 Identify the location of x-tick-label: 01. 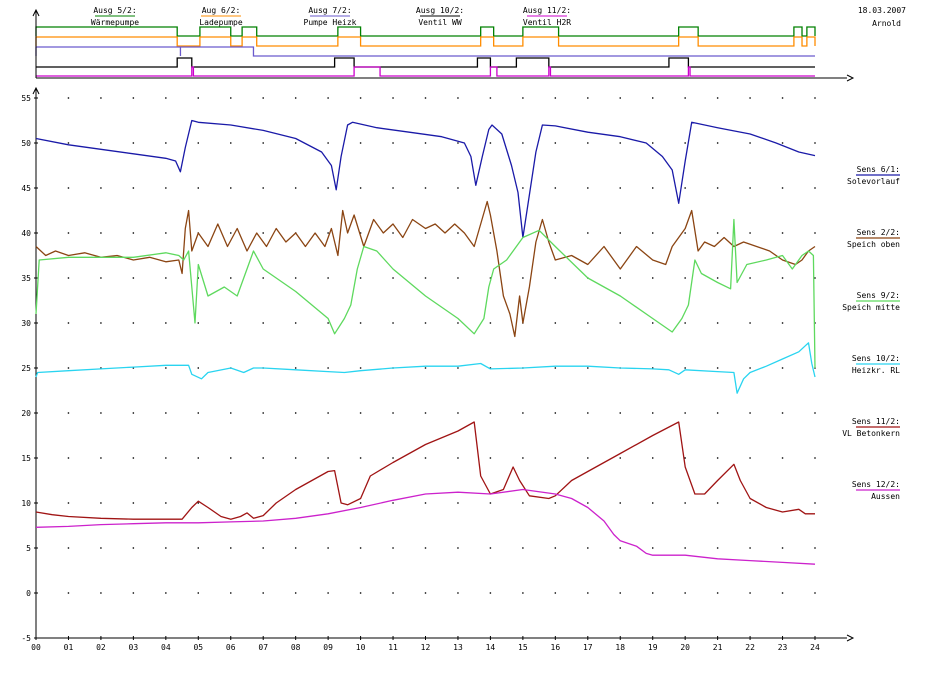
(69, 647).